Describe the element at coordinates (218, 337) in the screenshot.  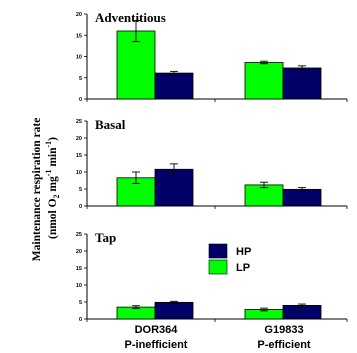
I see `category-labels: DOR364 P-inefficient G19833 P-efficient` at that location.